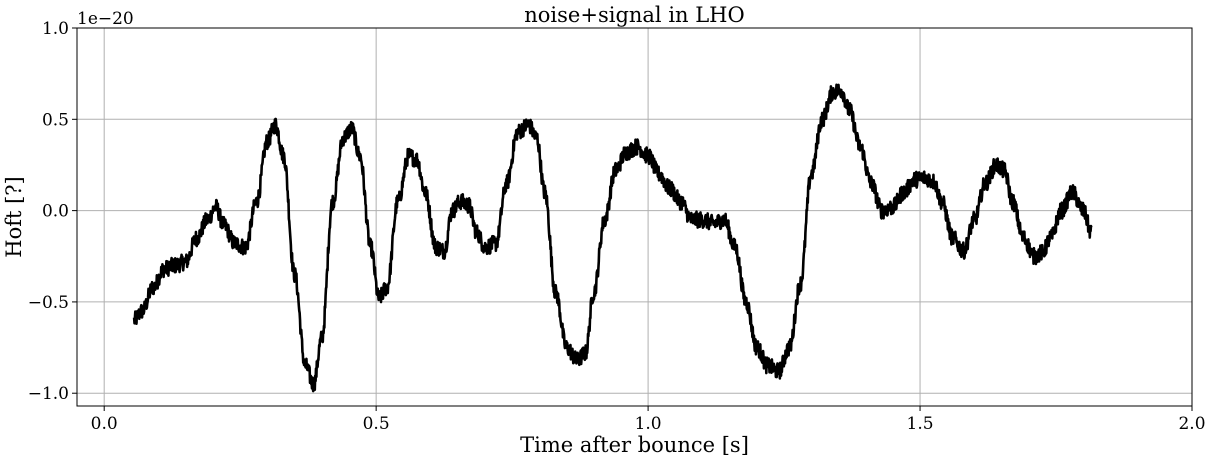 Image resolution: width=1211 pixels, height=462 pixels. Describe the element at coordinates (48, 303) in the screenshot. I see `y-tick-label: −0.5` at that location.